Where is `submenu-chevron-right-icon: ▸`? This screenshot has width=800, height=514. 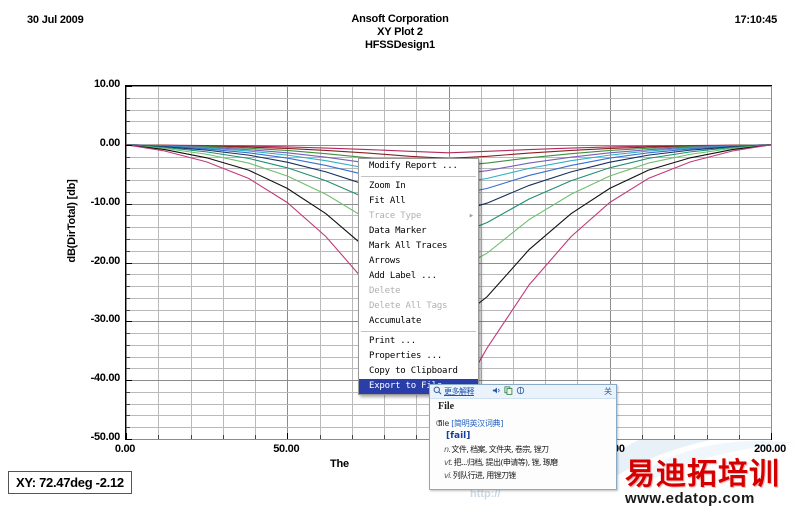 submenu-chevron-right-icon: ▸ is located at coordinates (471, 216).